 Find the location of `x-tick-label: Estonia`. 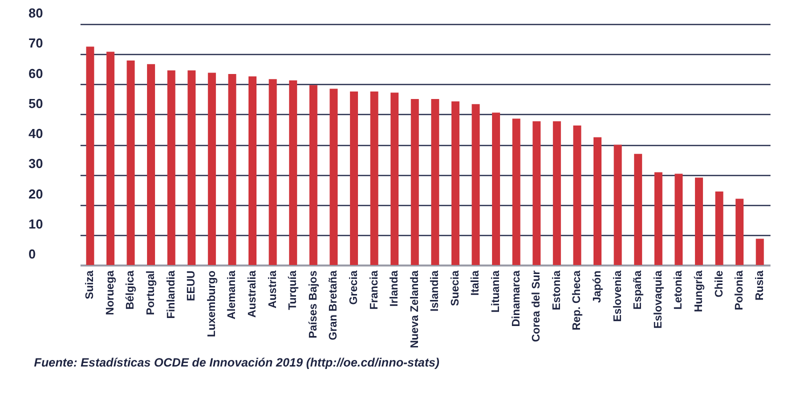

x-tick-label: Estonia is located at coordinates (556, 290).